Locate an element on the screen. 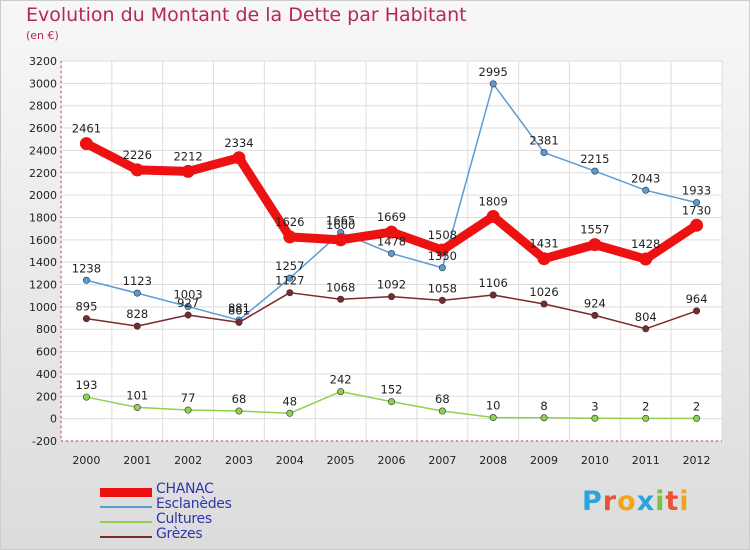 Image resolution: width=750 pixels, height=550 pixels. data-label: 2215 is located at coordinates (594, 159).